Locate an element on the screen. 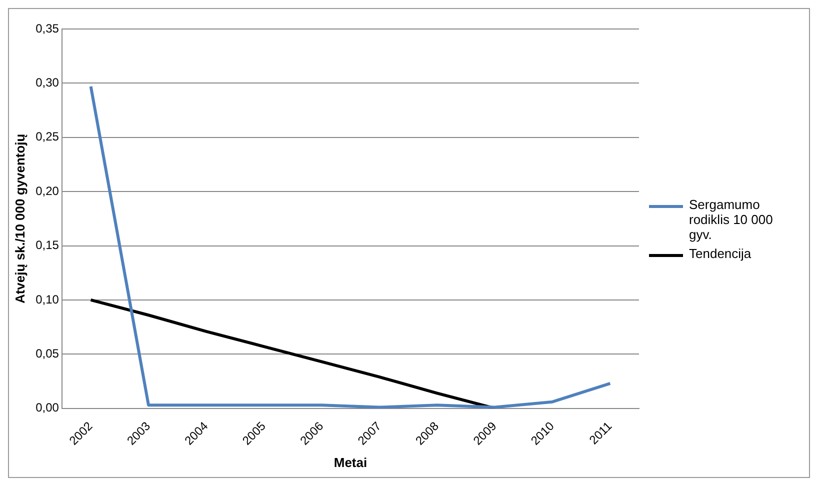  legend-label: Tendencija is located at coordinates (720, 253).